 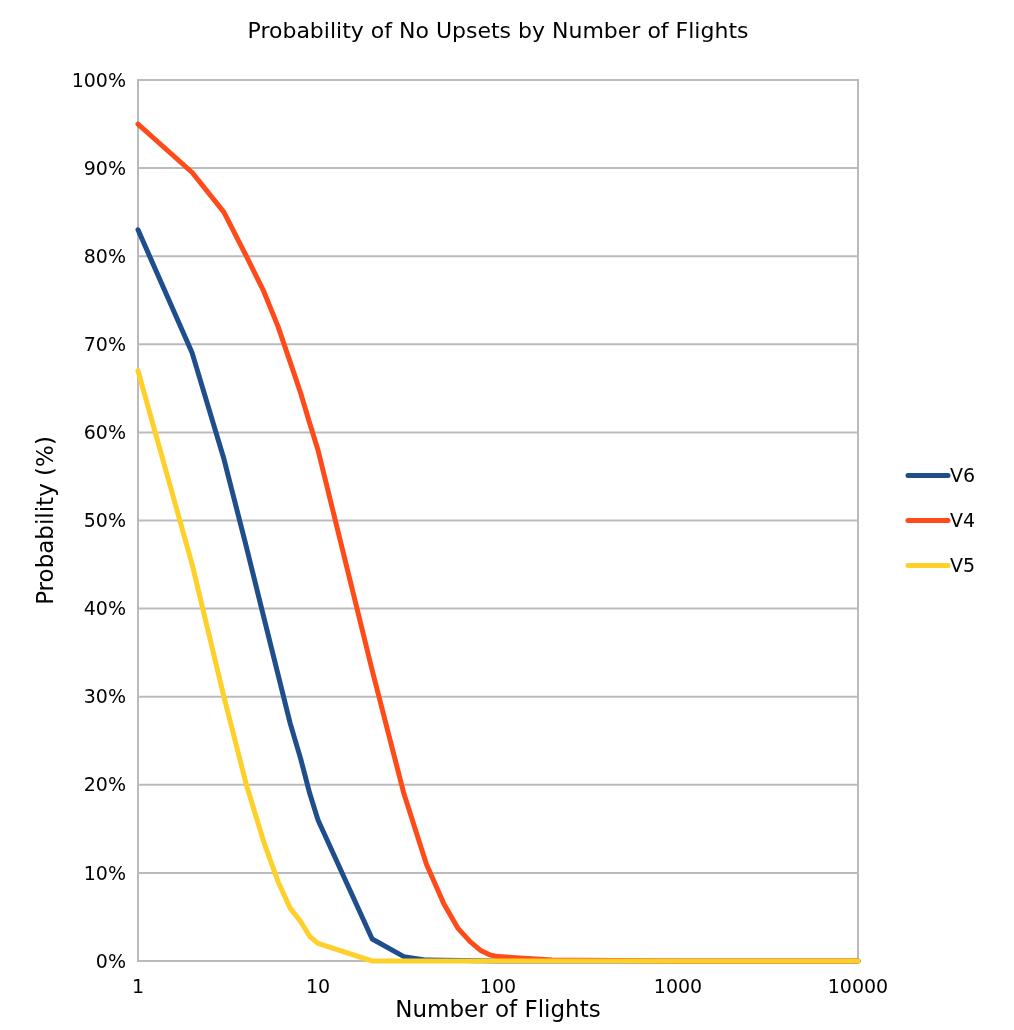 What do you see at coordinates (104, 343) in the screenshot?
I see `y-tick-label: 70%` at bounding box center [104, 343].